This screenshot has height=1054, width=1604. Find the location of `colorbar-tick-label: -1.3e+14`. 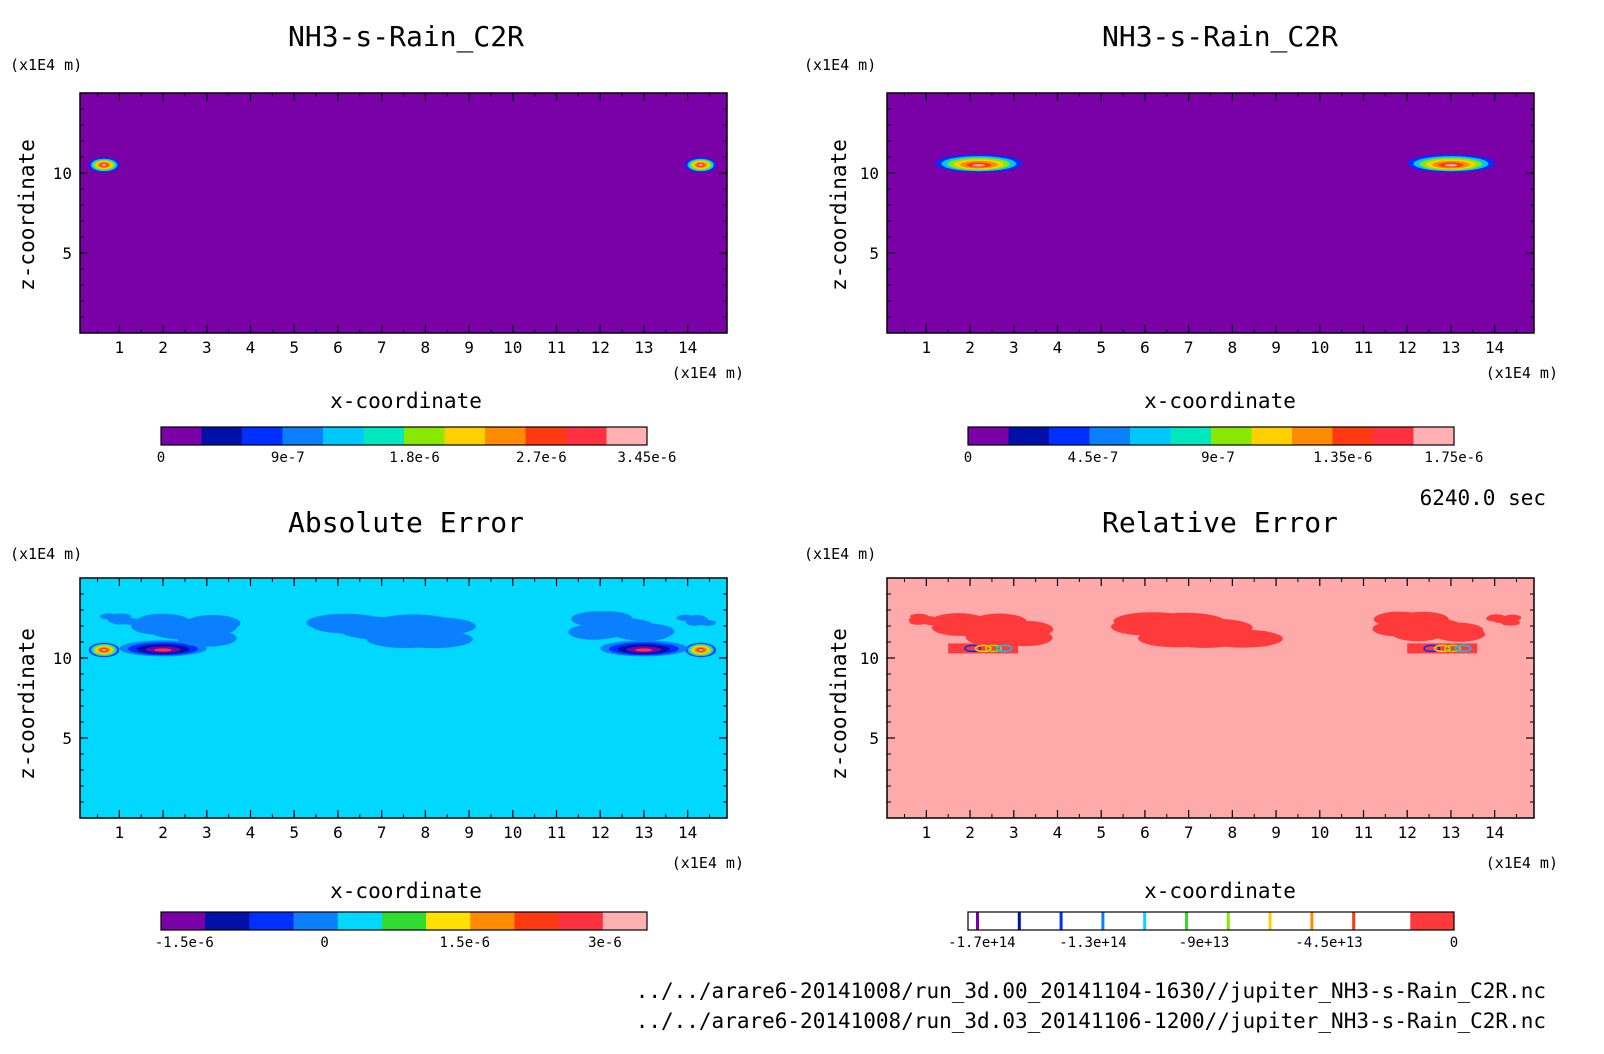

colorbar-tick-label: -1.3e+14 is located at coordinates (1092, 943).